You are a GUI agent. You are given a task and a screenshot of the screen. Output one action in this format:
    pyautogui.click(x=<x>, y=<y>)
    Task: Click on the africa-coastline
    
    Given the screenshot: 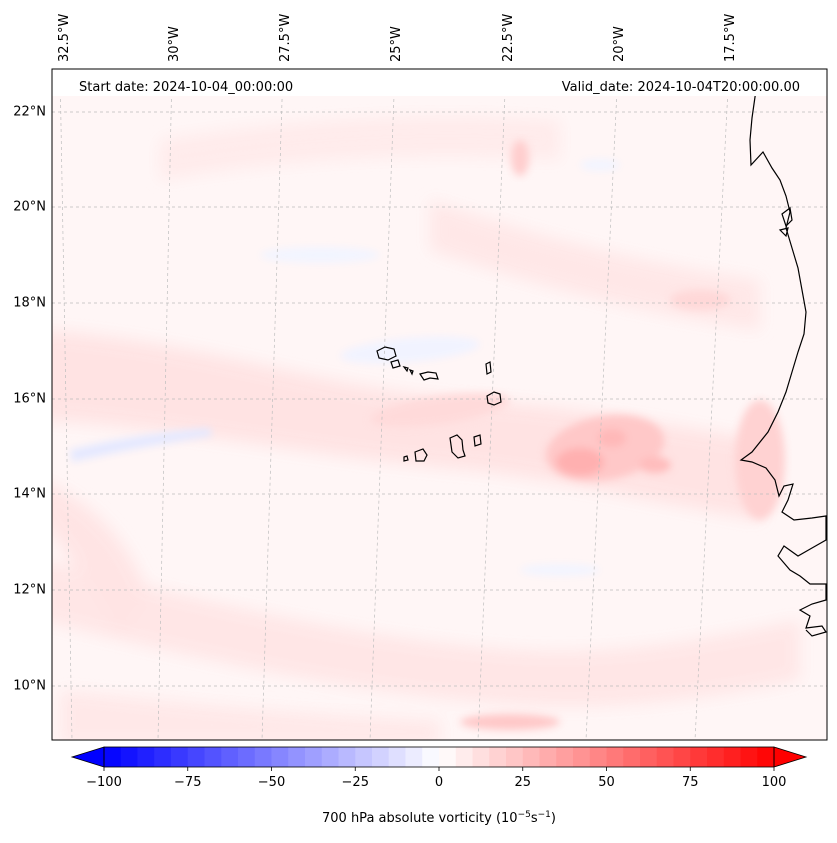 What is the action you would take?
    pyautogui.click(x=783, y=353)
    